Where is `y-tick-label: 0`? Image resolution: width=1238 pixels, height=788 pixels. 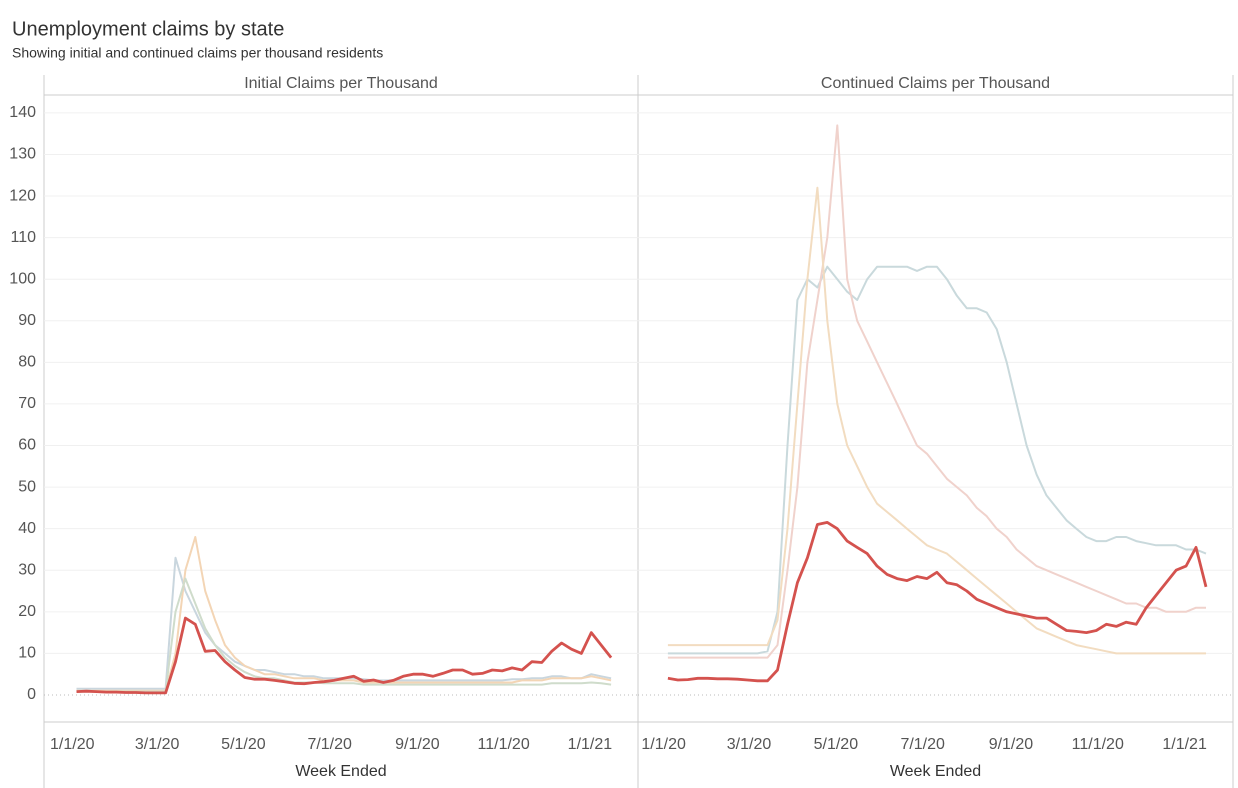 y-tick-label: 0 is located at coordinates (31, 694).